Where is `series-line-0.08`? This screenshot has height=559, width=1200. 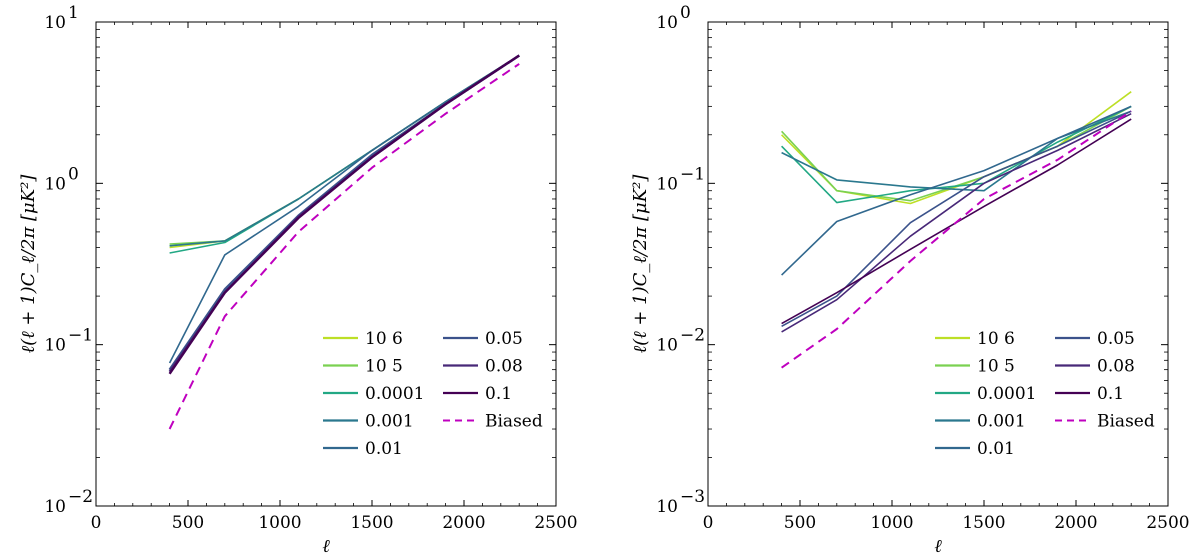 series-line-0.08 is located at coordinates (956, 222).